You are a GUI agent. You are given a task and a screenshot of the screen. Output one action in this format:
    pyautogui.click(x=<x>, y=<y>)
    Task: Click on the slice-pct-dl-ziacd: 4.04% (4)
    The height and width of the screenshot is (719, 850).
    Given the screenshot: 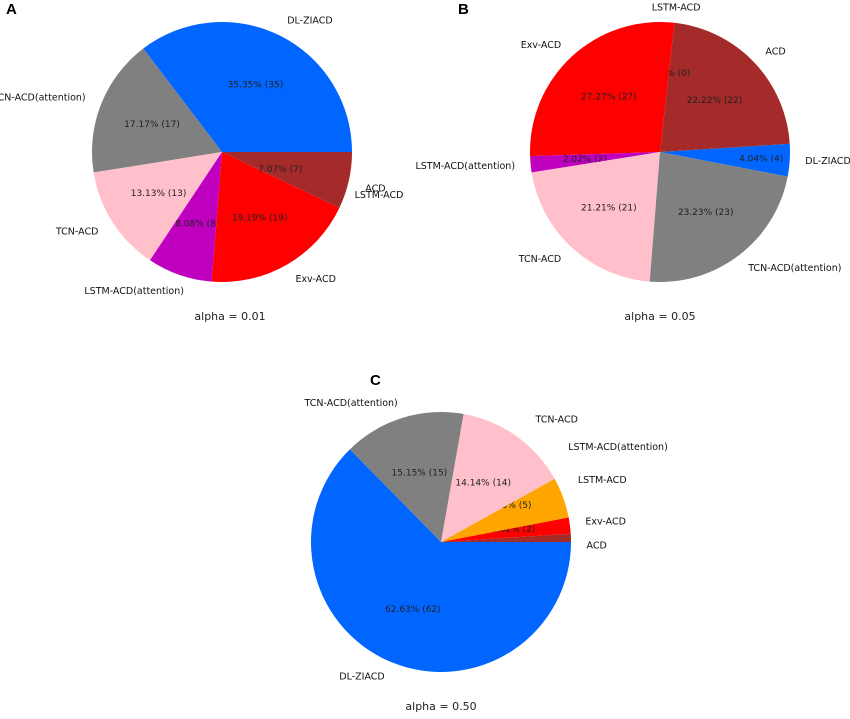 What is the action you would take?
    pyautogui.click(x=761, y=159)
    